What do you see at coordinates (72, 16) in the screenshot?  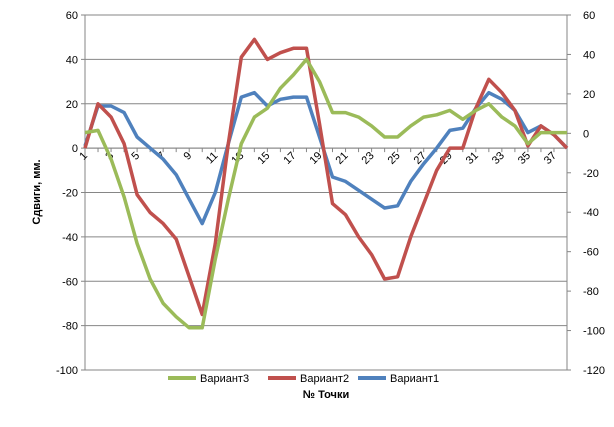 I see `y-tick-label: 60` at bounding box center [72, 16].